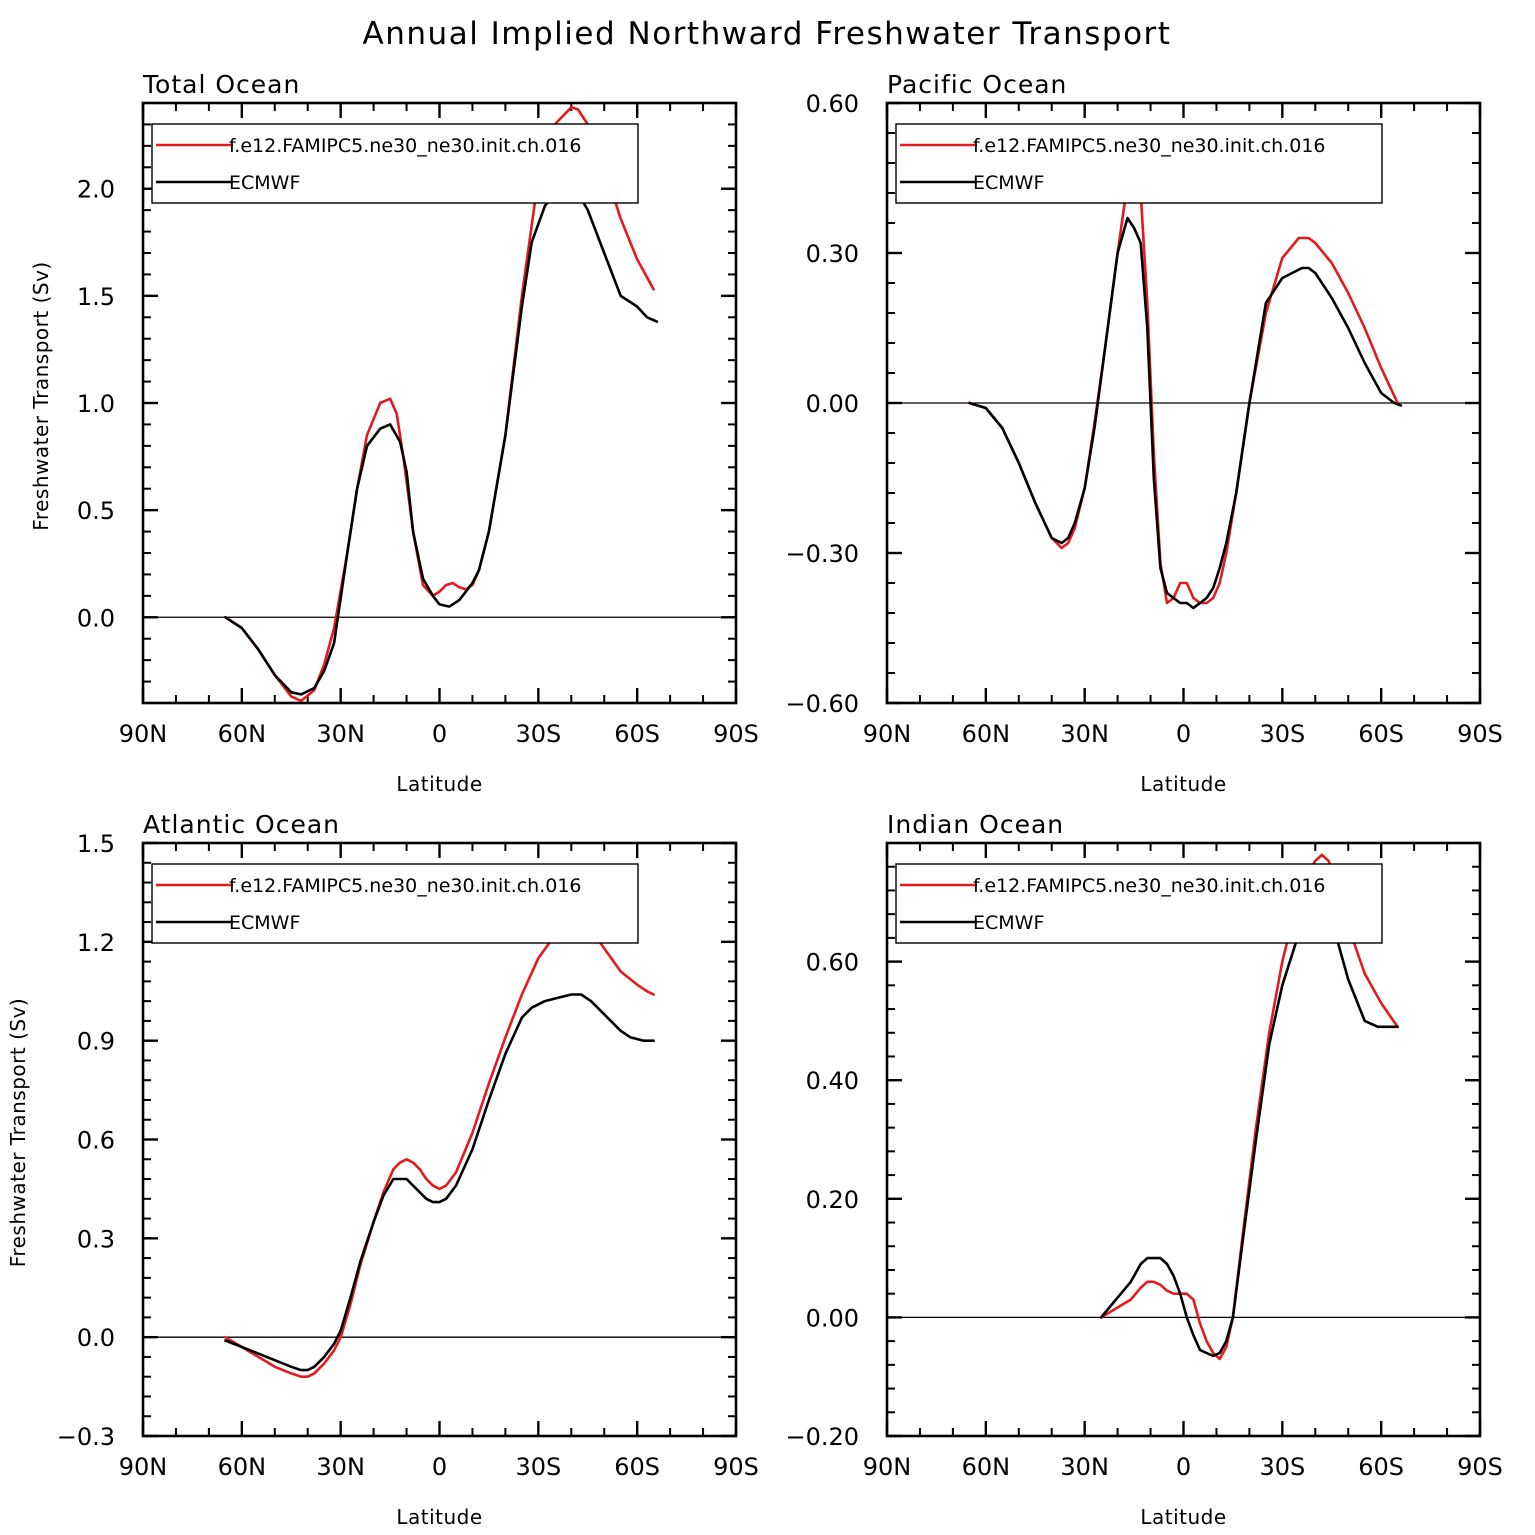 The image size is (1535, 1535). I want to click on atlantic-y-axis-label: Freshwater Transport (Sv), so click(18, 1132).